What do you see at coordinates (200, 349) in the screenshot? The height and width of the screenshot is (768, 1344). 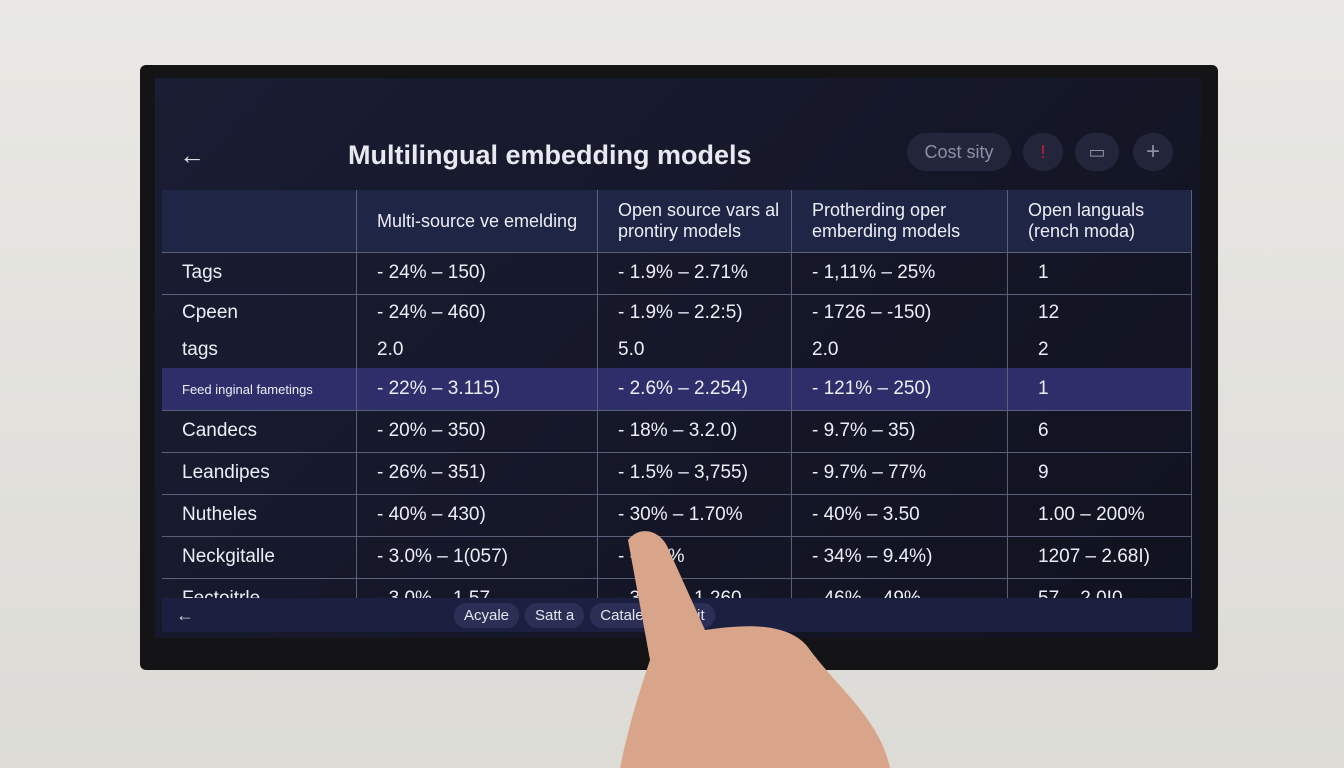 I see `cell-line: tags` at bounding box center [200, 349].